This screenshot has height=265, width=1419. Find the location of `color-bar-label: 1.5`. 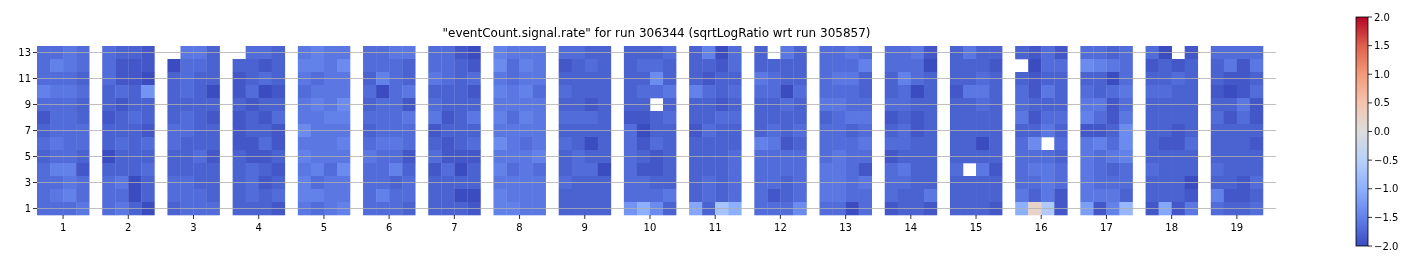

color-bar-label: 1.5 is located at coordinates (1382, 46).